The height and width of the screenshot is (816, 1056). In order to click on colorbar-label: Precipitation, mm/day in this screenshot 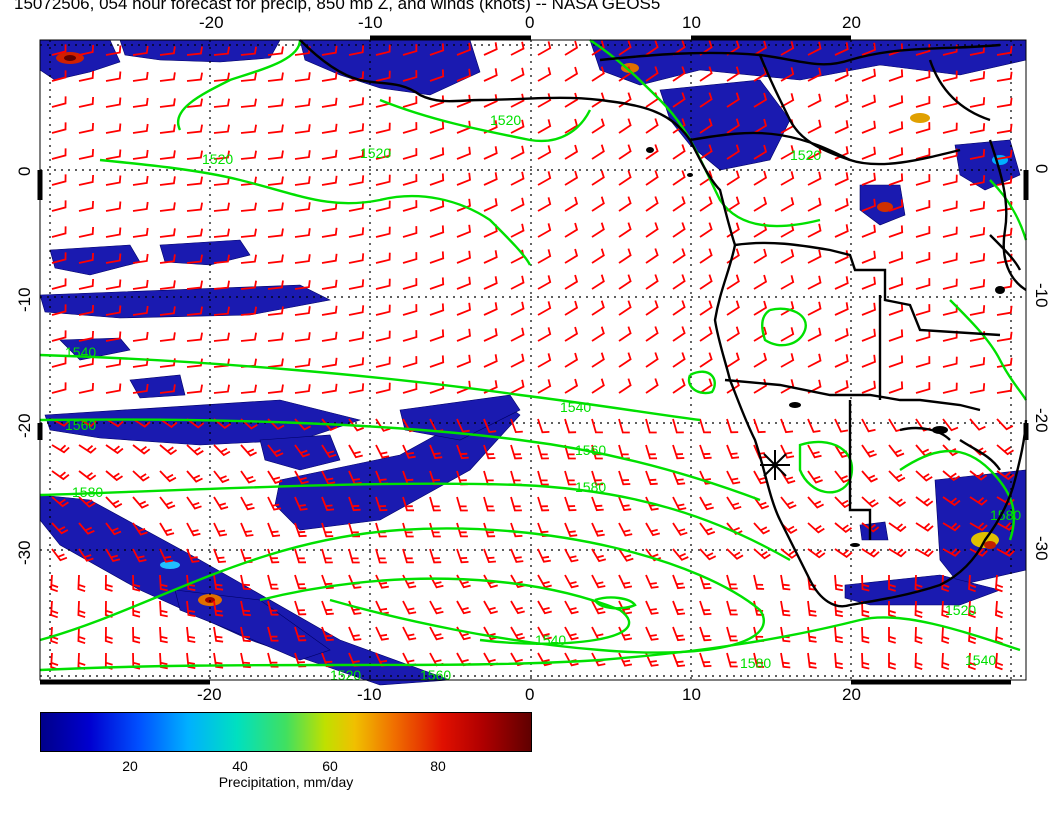, I will do `click(286, 782)`.